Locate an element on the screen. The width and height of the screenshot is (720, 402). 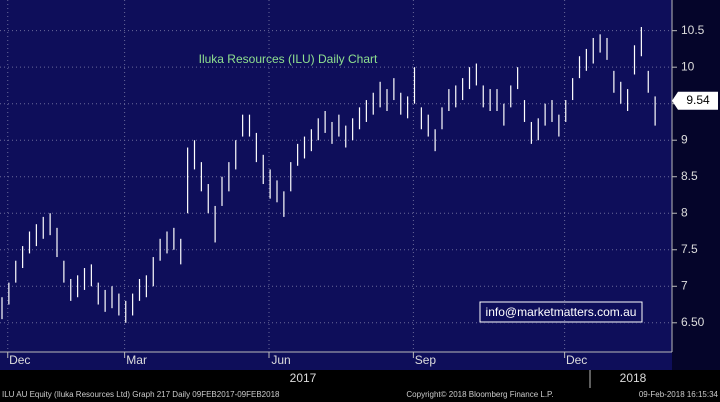
y-tick-label: 10 is located at coordinates (688, 66).